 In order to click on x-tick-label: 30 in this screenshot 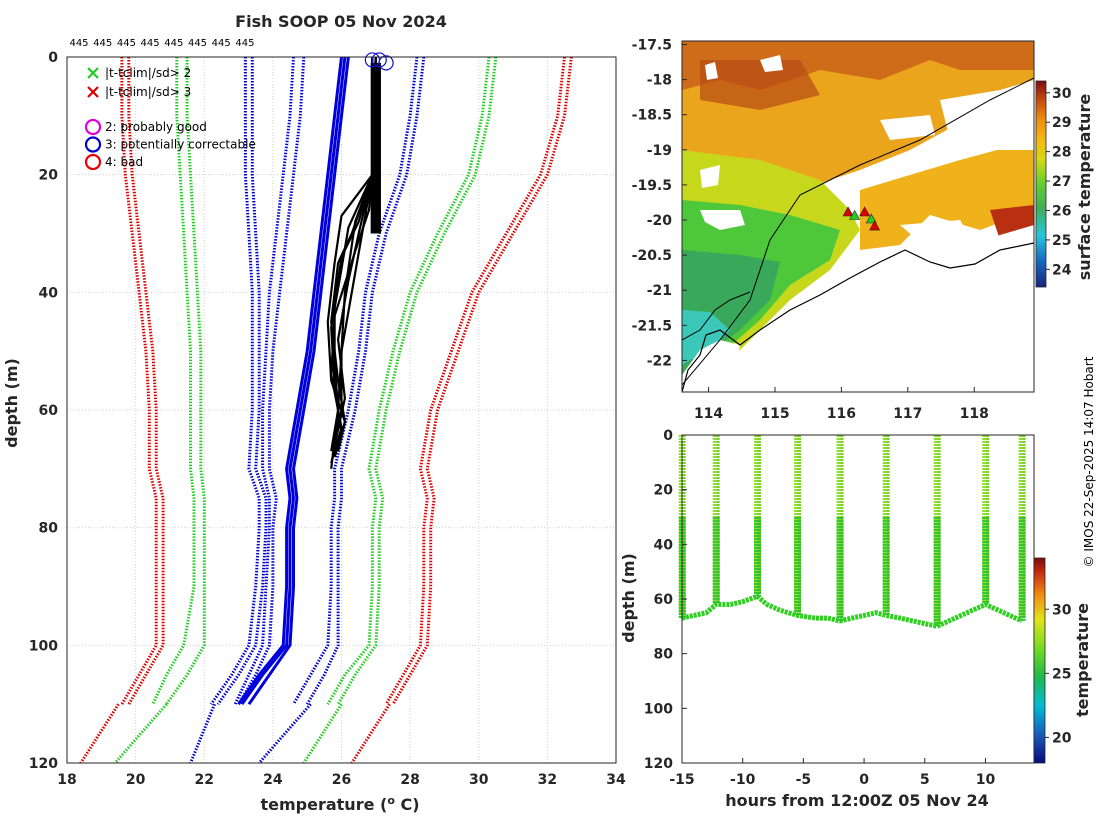, I will do `click(479, 780)`.